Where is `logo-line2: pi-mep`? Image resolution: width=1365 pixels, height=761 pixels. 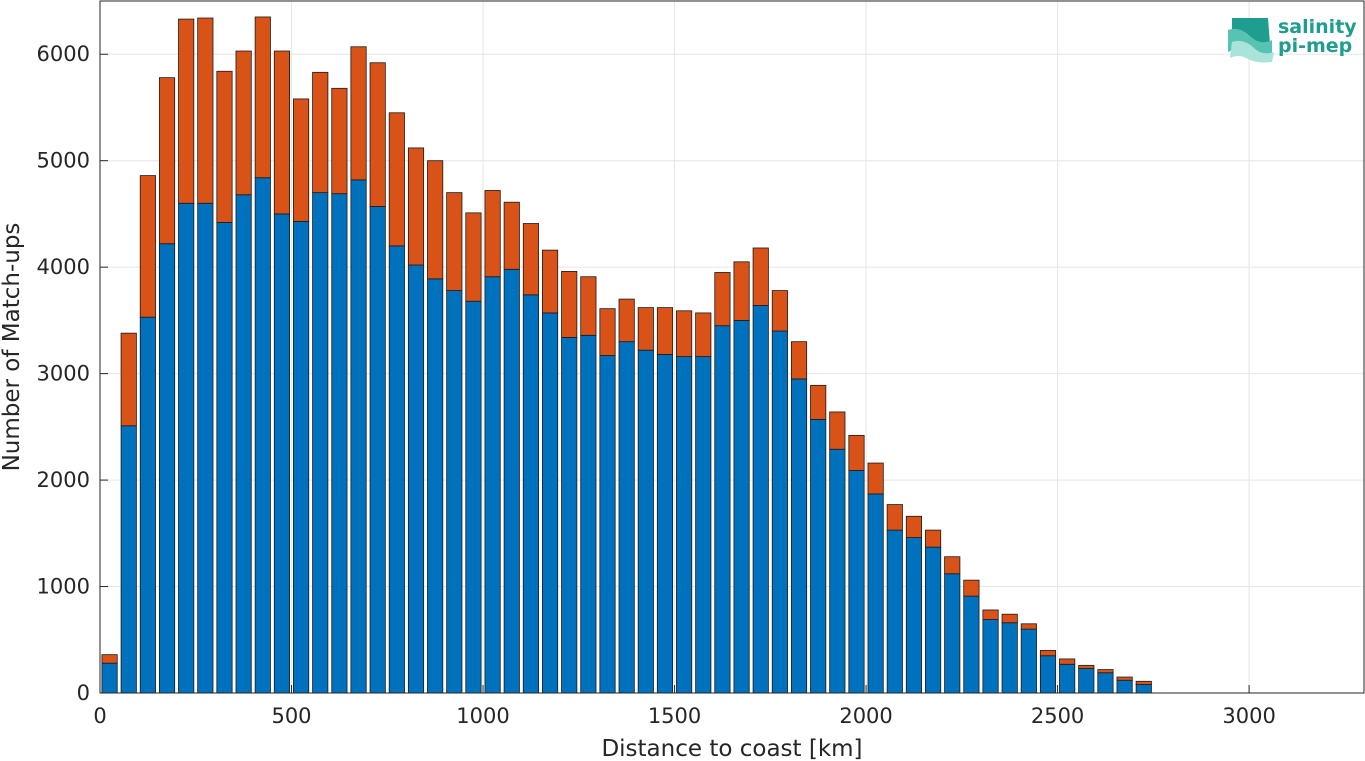 logo-line2: pi-mep is located at coordinates (1315, 46).